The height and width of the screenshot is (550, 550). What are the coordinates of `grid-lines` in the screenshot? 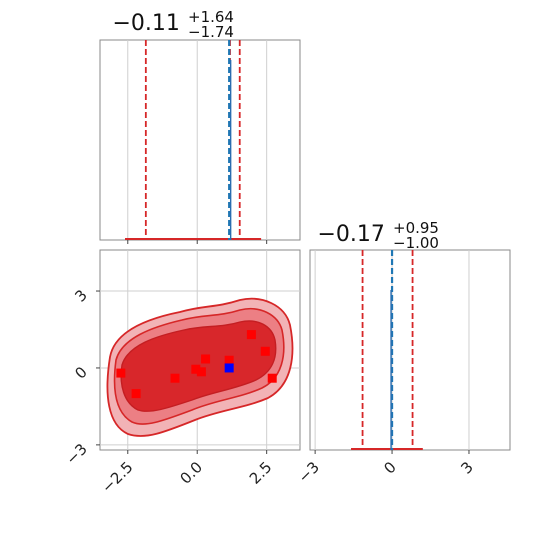 It's located at (197, 140).